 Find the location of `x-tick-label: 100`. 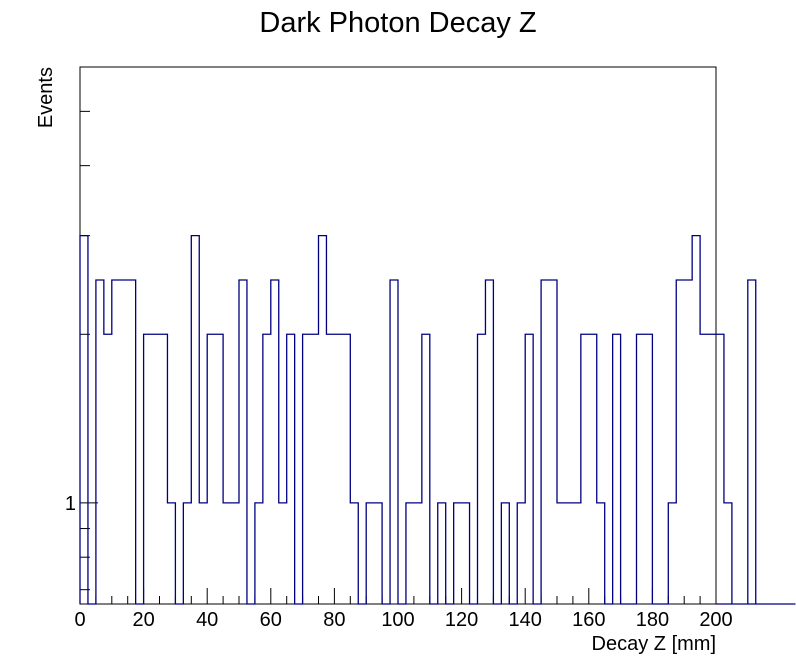

x-tick-label: 100 is located at coordinates (397, 620).